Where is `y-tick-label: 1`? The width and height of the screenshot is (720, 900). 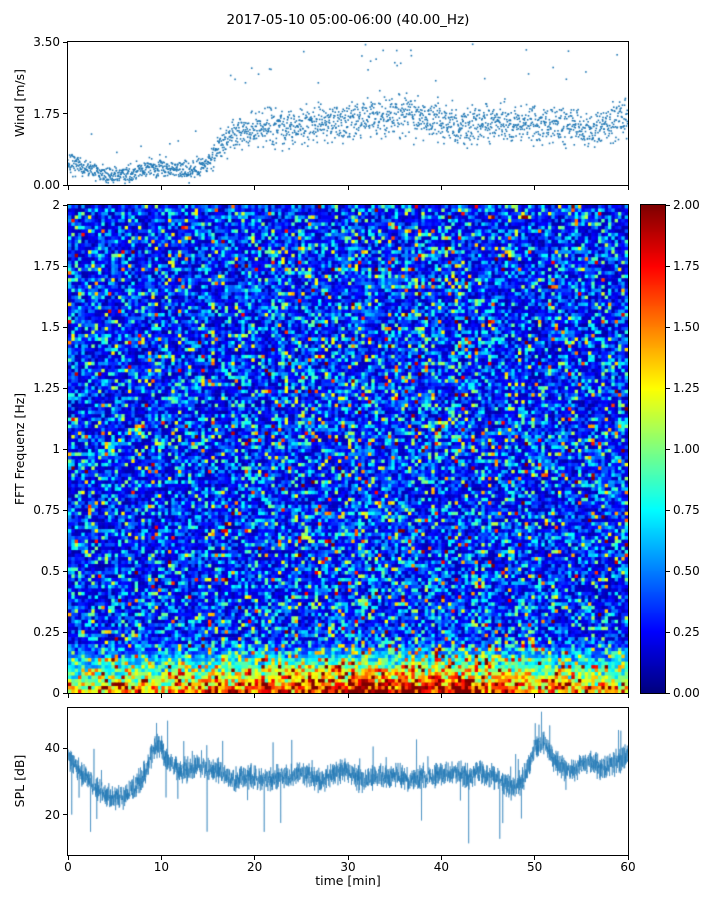
y-tick-label: 1 is located at coordinates (56, 449).